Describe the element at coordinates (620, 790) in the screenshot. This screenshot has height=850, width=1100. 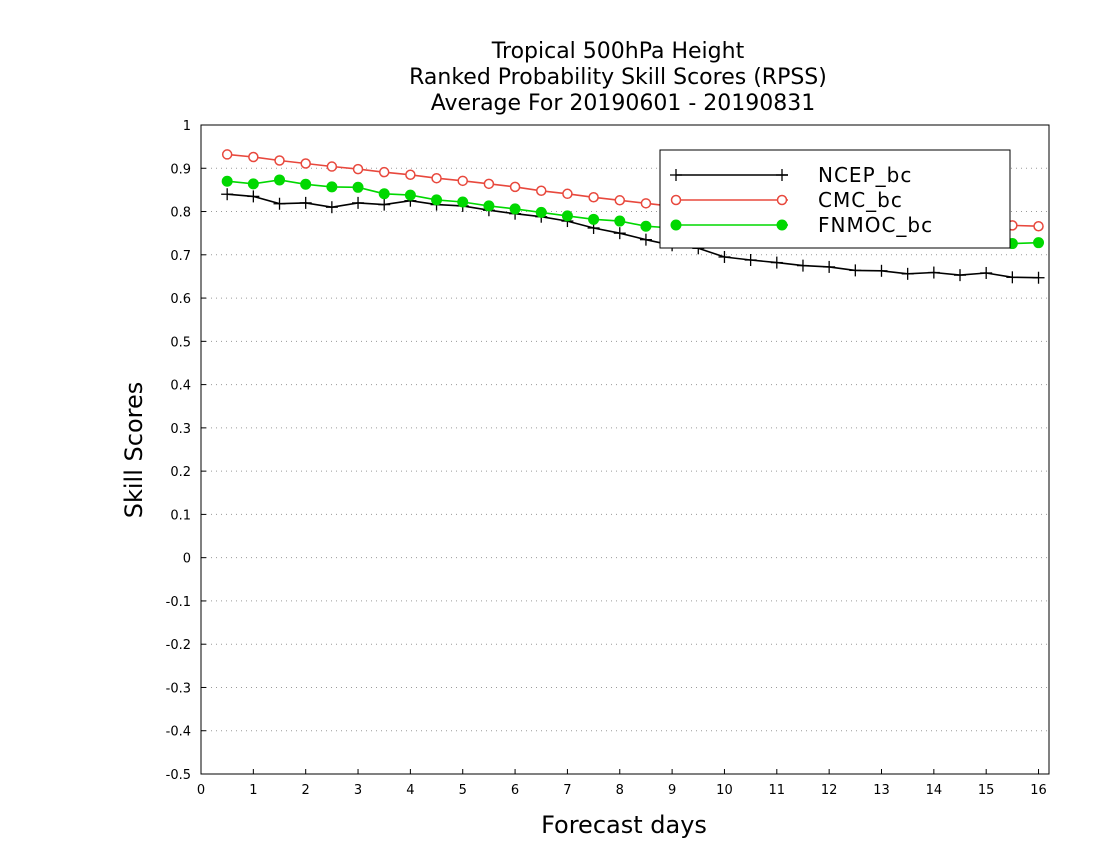
I see `x-tick-label: 8` at that location.